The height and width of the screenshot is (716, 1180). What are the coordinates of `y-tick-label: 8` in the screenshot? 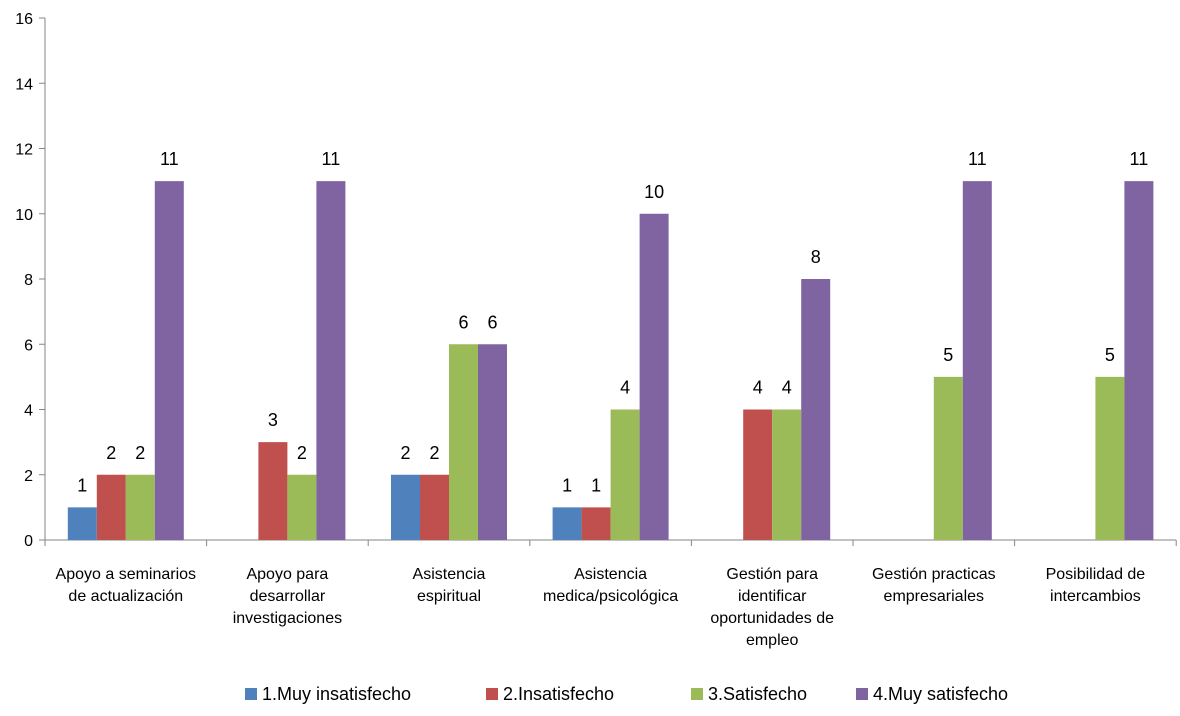 It's located at (28, 280).